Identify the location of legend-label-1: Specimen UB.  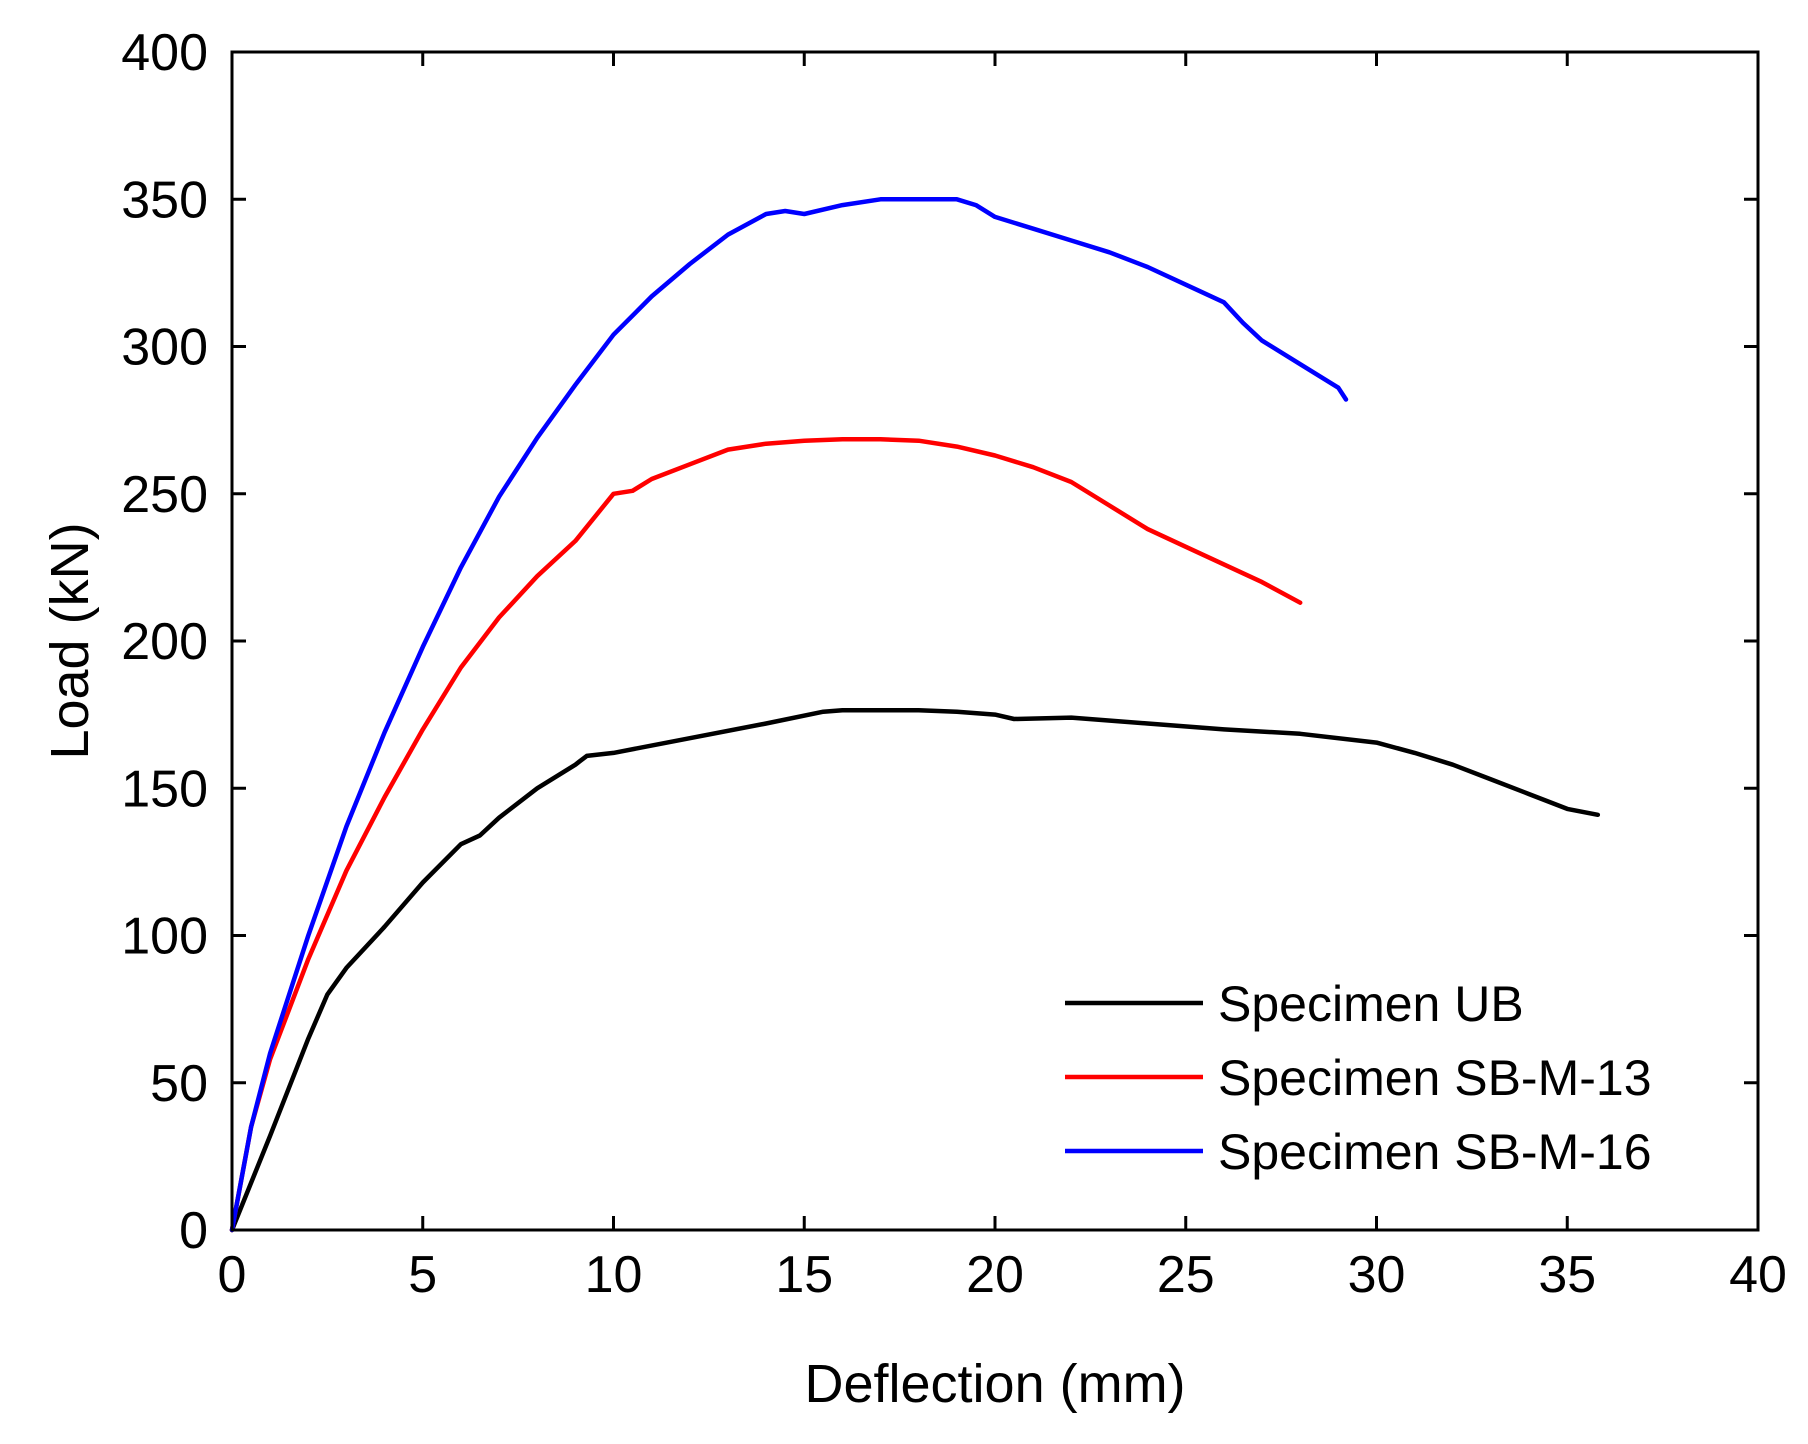
(1371, 1004).